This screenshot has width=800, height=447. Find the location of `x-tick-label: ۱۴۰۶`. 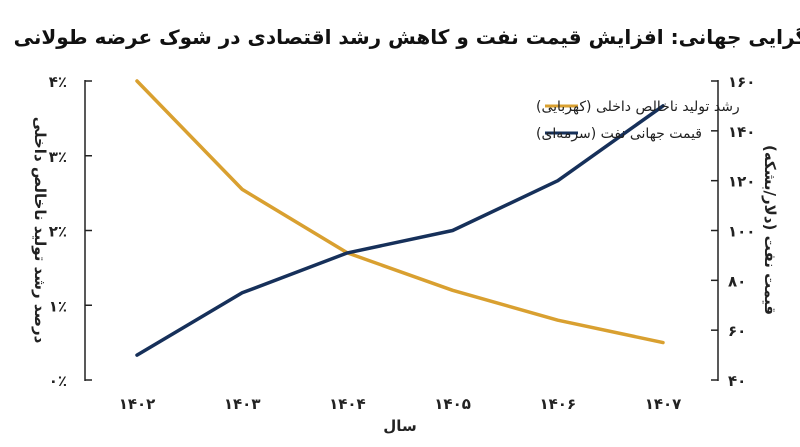

x-tick-label: ۱۴۰۶ is located at coordinates (557, 404).